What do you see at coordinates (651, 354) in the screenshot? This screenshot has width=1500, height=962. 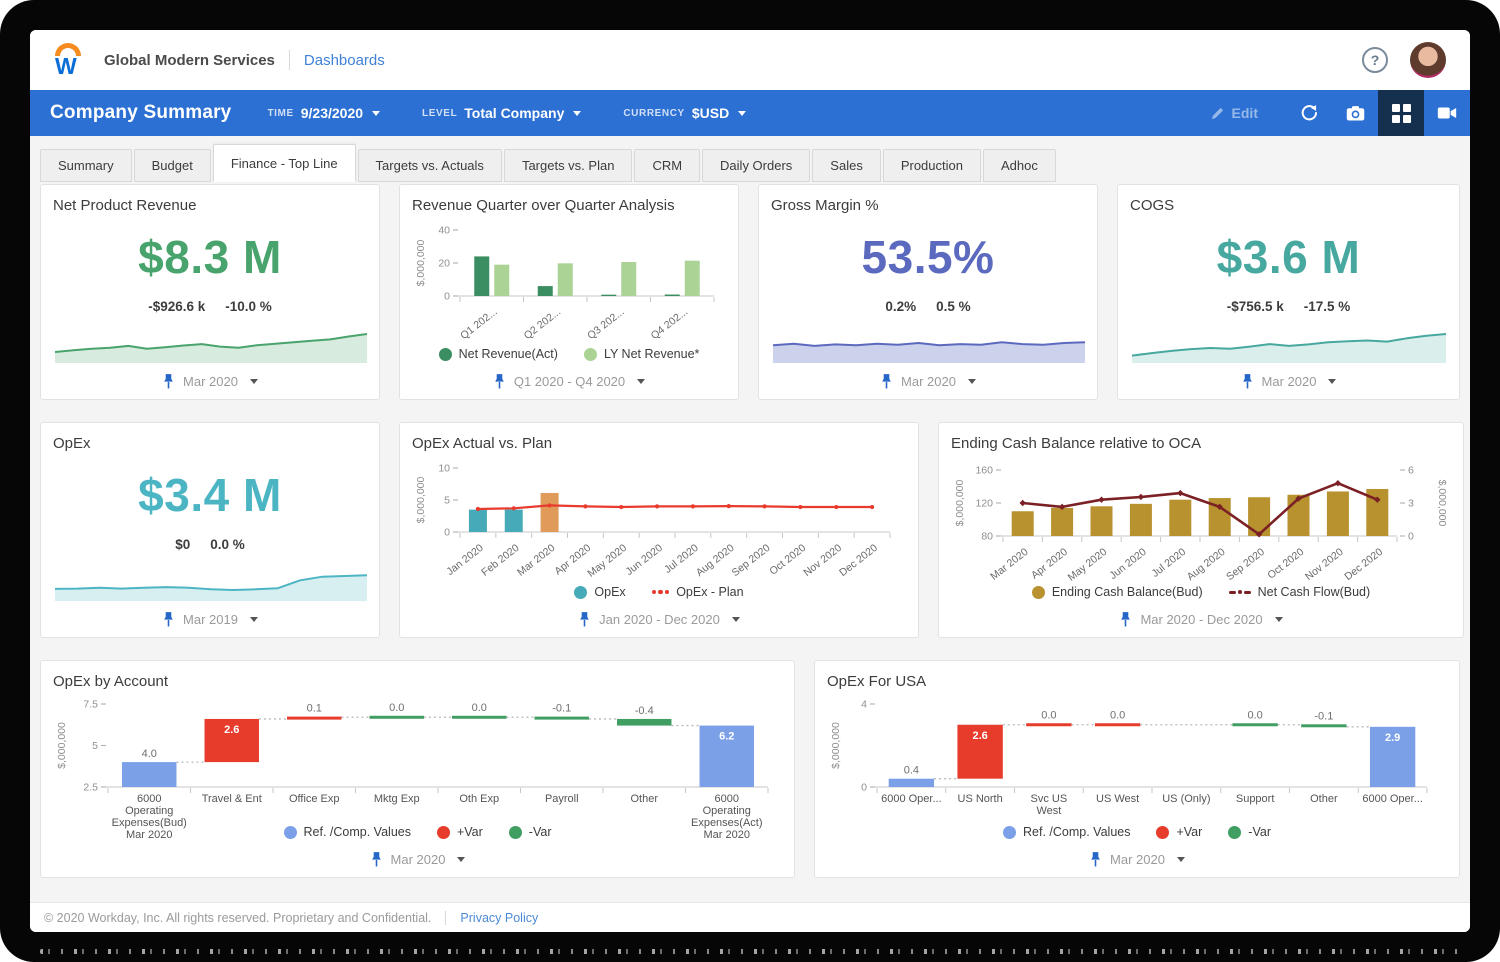 I see `legend-label: LY Net Revenue*` at bounding box center [651, 354].